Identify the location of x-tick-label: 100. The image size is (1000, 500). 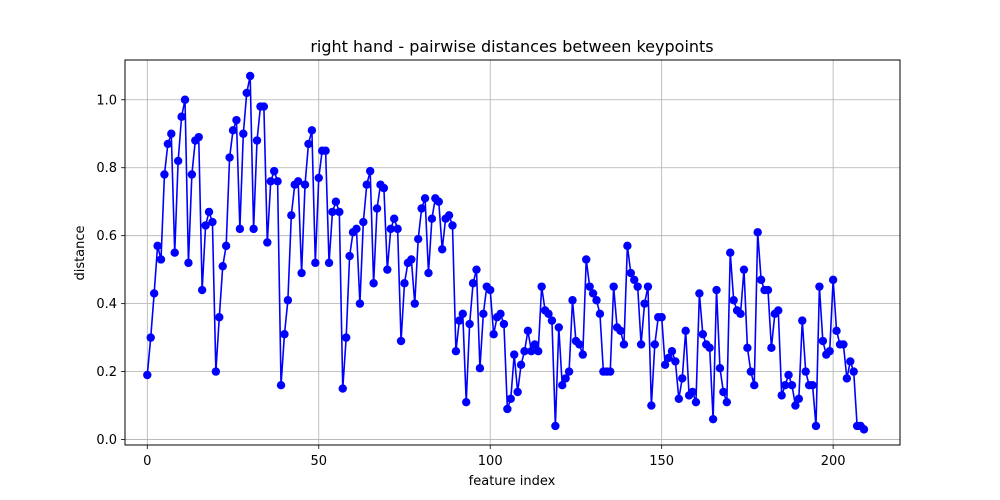
(490, 461).